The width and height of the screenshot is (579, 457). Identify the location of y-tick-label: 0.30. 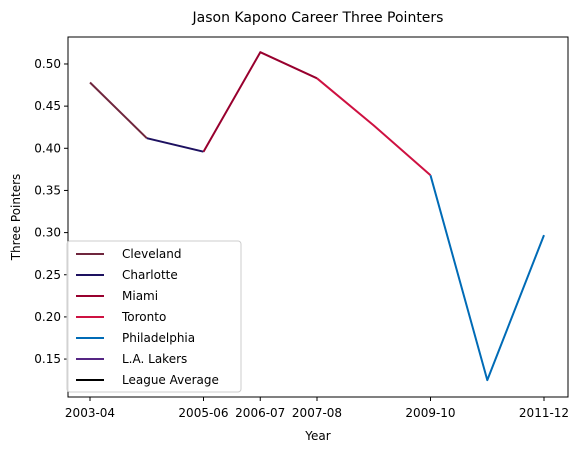
(47, 233).